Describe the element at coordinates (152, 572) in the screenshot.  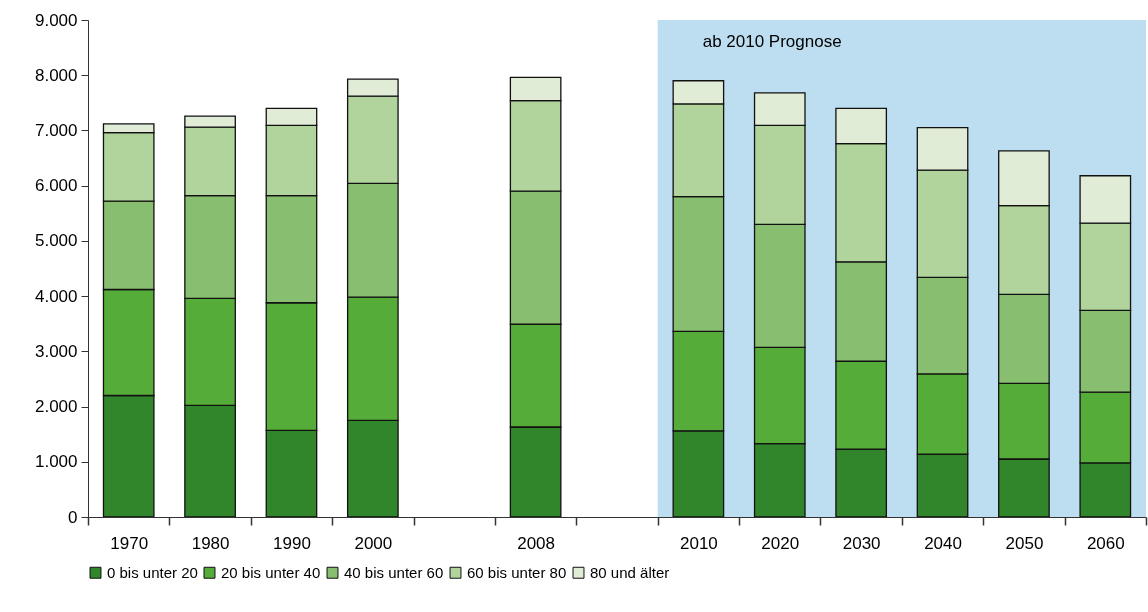
I see `legend-label: 0 bis unter 20` at that location.